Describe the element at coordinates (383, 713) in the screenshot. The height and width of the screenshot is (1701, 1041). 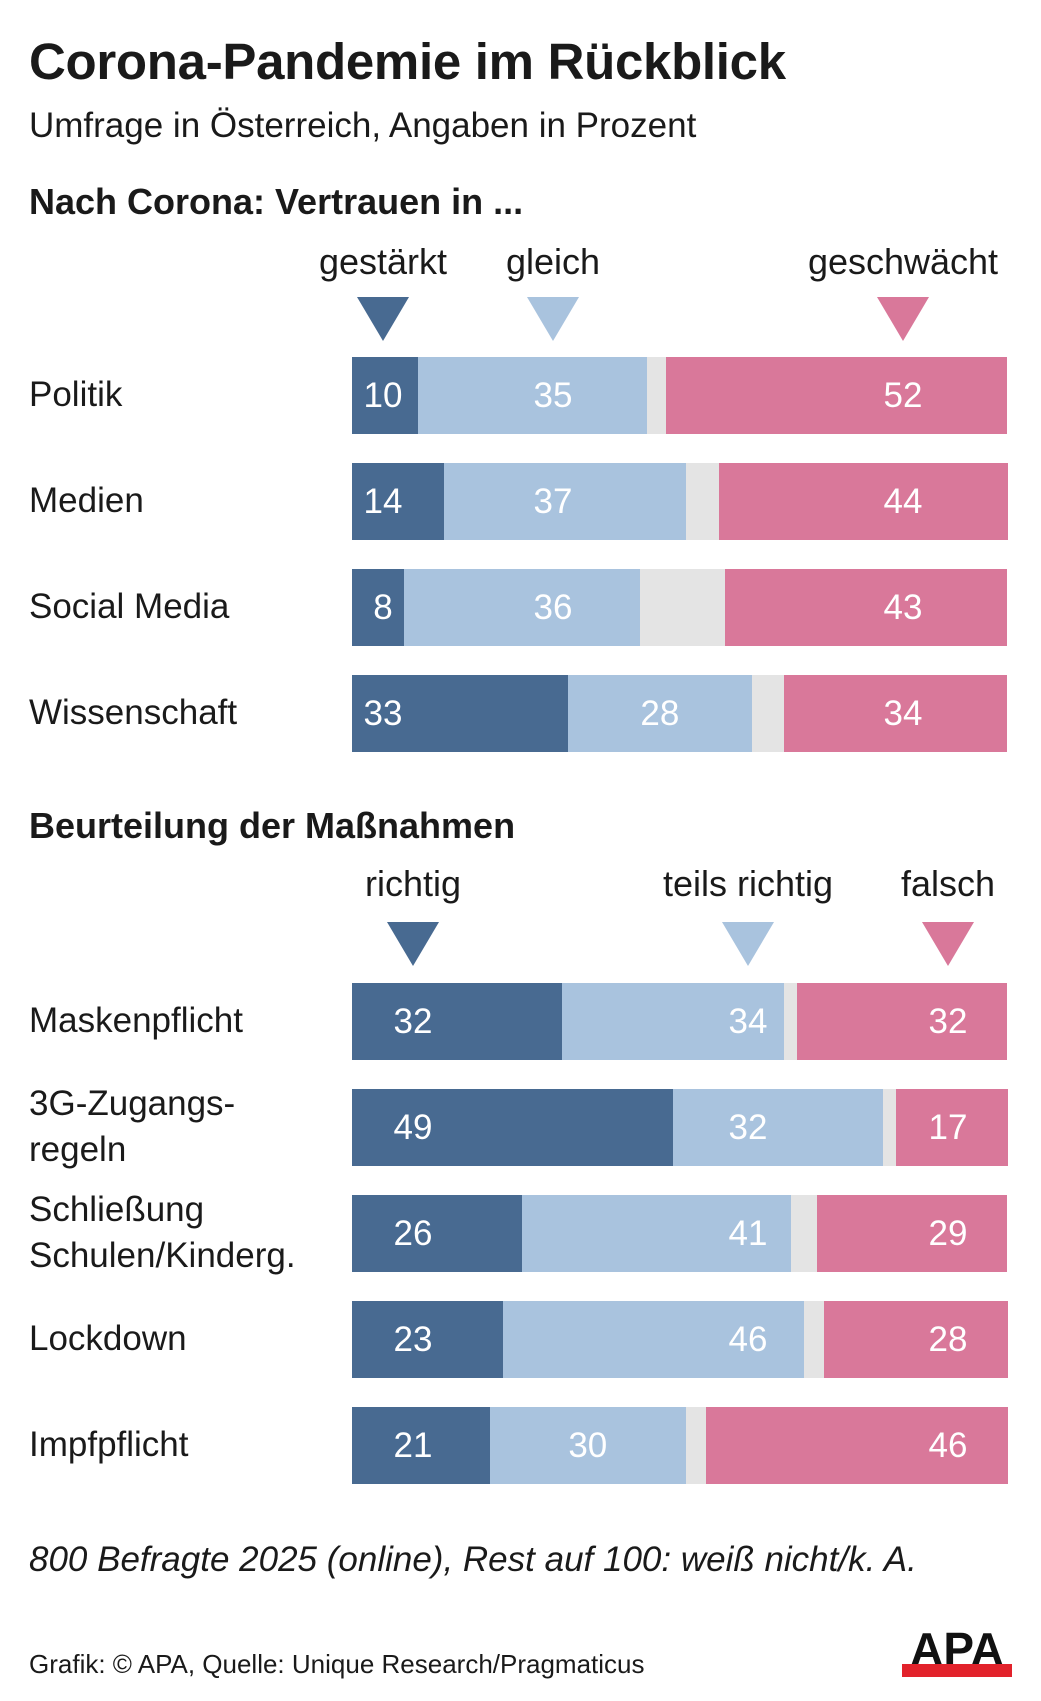
I see `bar-value-label: 33` at that location.